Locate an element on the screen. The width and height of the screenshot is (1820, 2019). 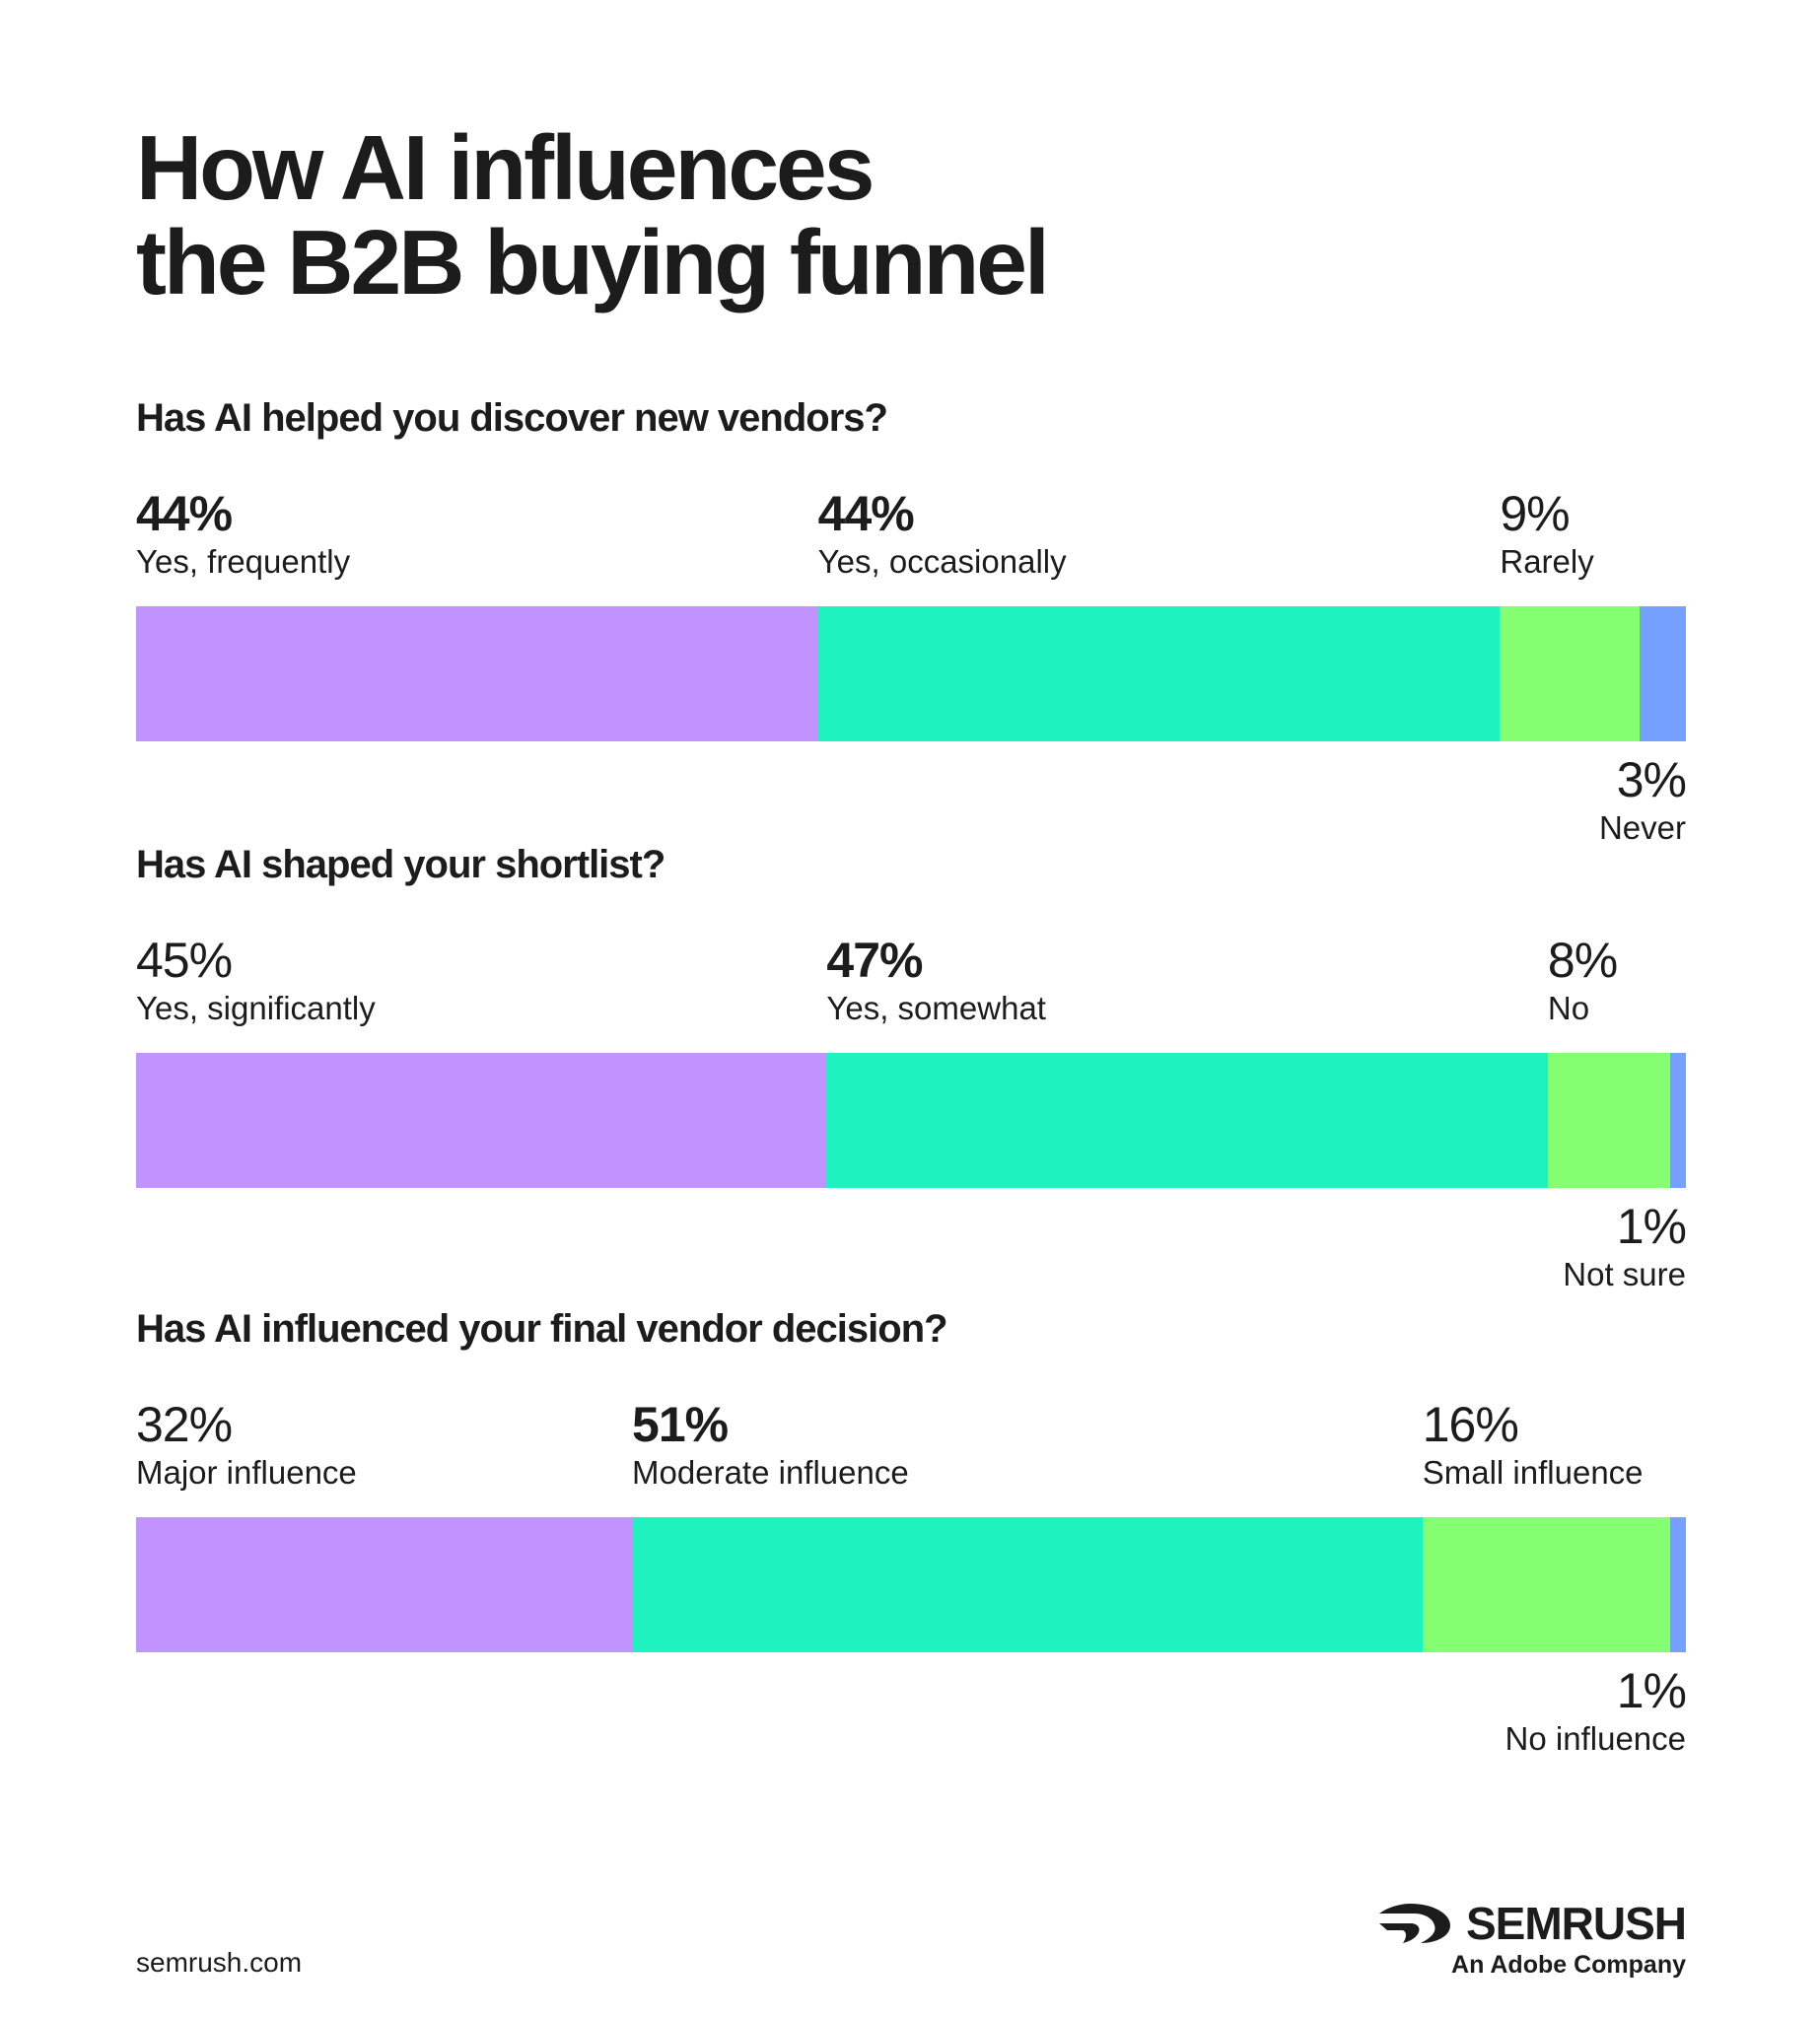
value-label: 8% is located at coordinates (1582, 960).